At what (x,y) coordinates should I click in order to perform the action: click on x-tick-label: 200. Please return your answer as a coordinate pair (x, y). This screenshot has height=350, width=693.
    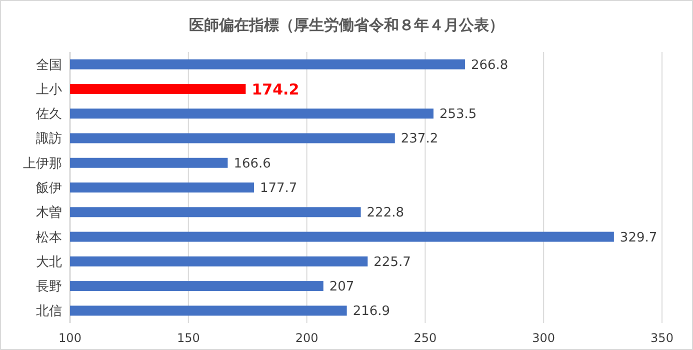
    Looking at the image, I should click on (306, 338).